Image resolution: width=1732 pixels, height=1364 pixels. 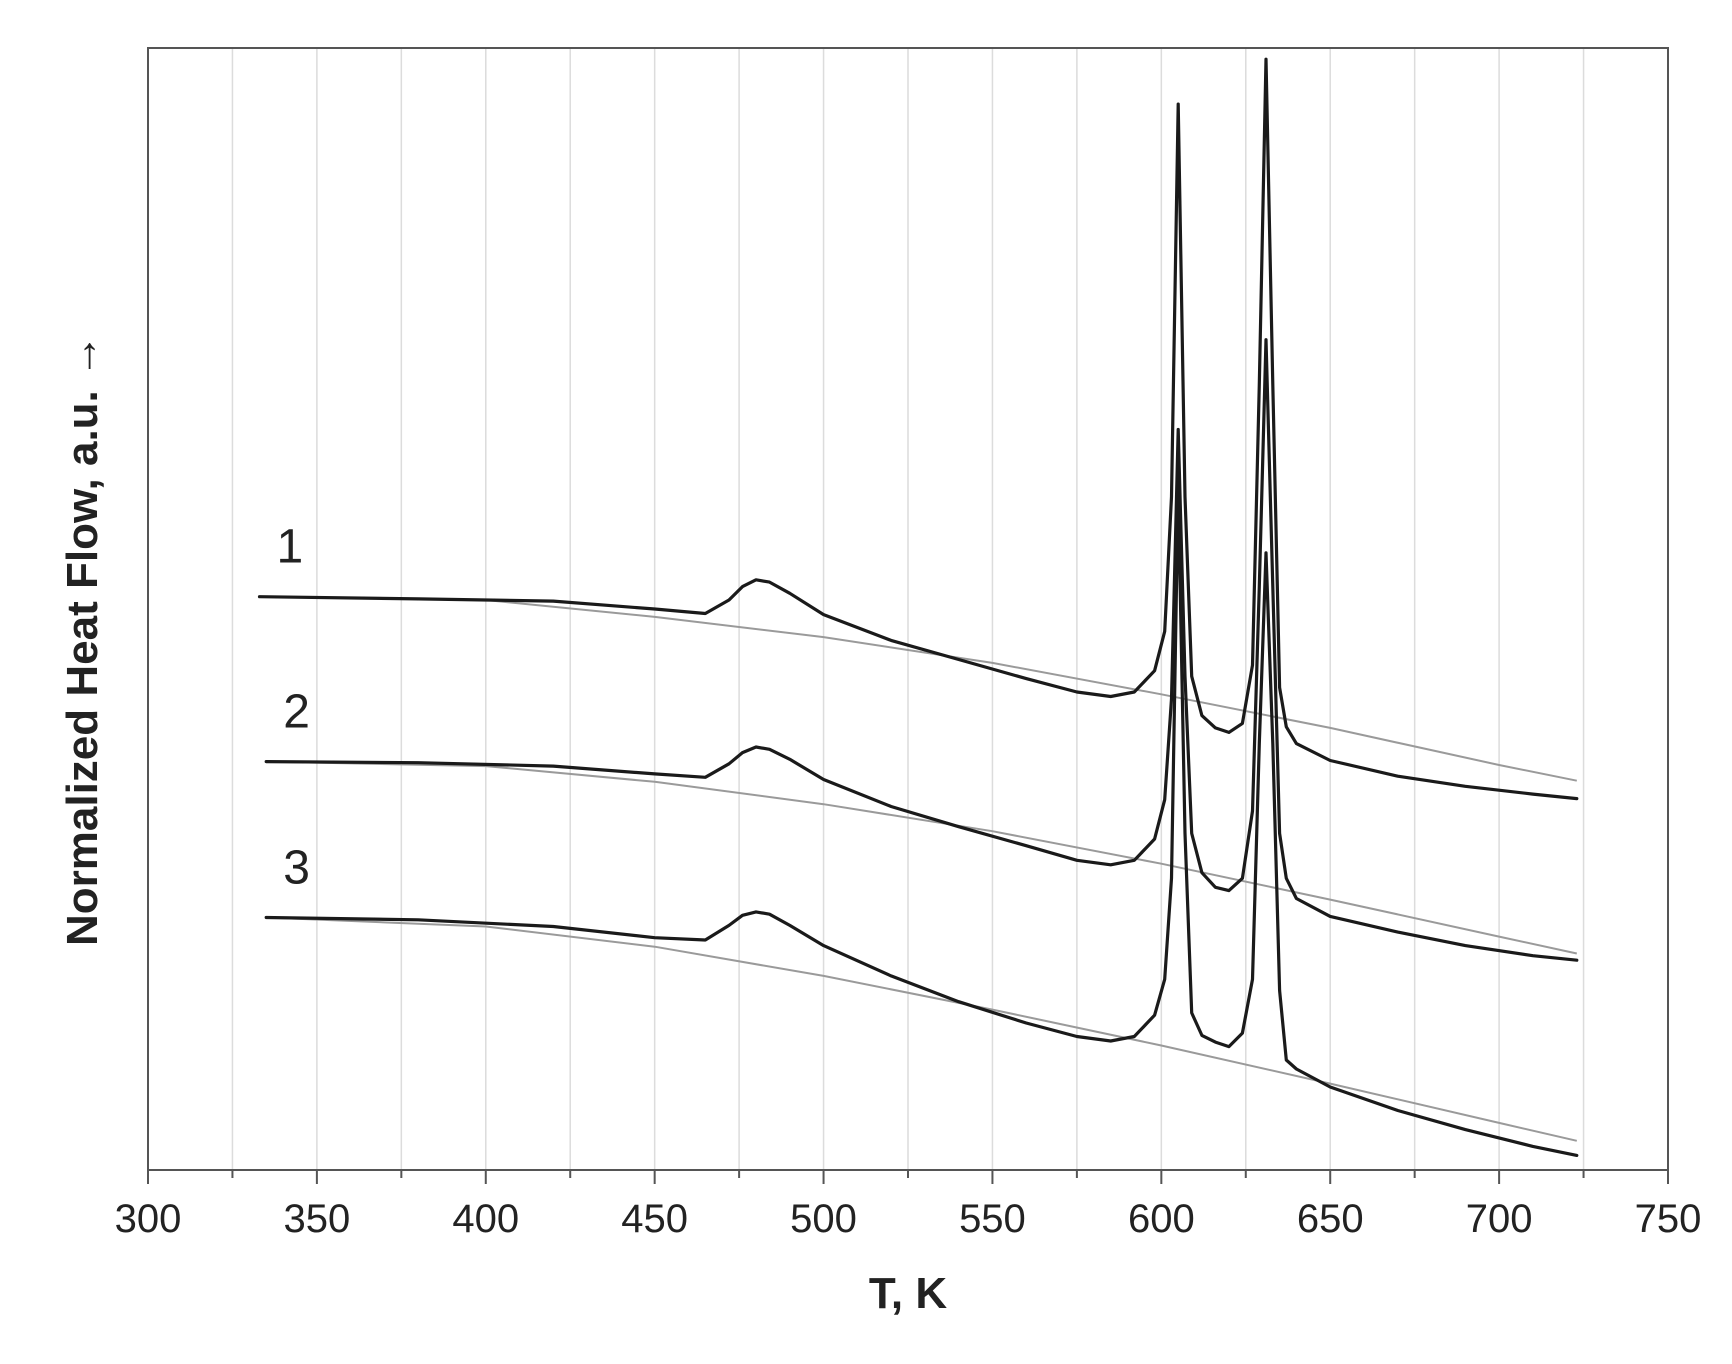 I want to click on y-axis-title: Normalized Heat Flow, a.u. →, so click(x=82, y=640).